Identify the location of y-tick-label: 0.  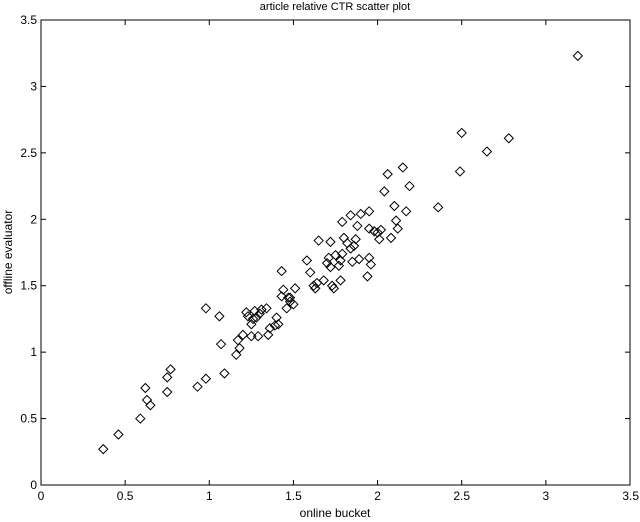
(33, 485).